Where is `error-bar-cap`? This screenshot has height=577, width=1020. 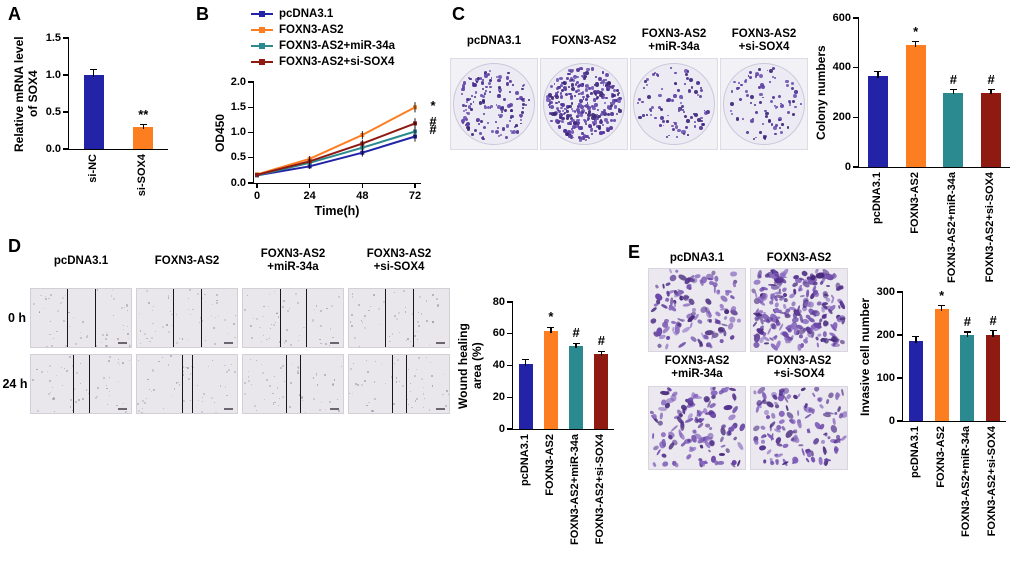 error-bar-cap is located at coordinates (993, 331).